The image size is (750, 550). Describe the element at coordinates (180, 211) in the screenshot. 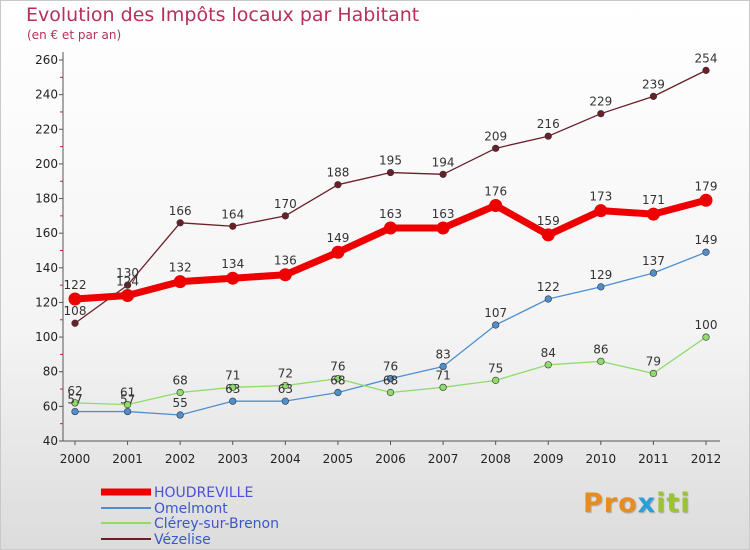

I see `data-label: 166` at that location.